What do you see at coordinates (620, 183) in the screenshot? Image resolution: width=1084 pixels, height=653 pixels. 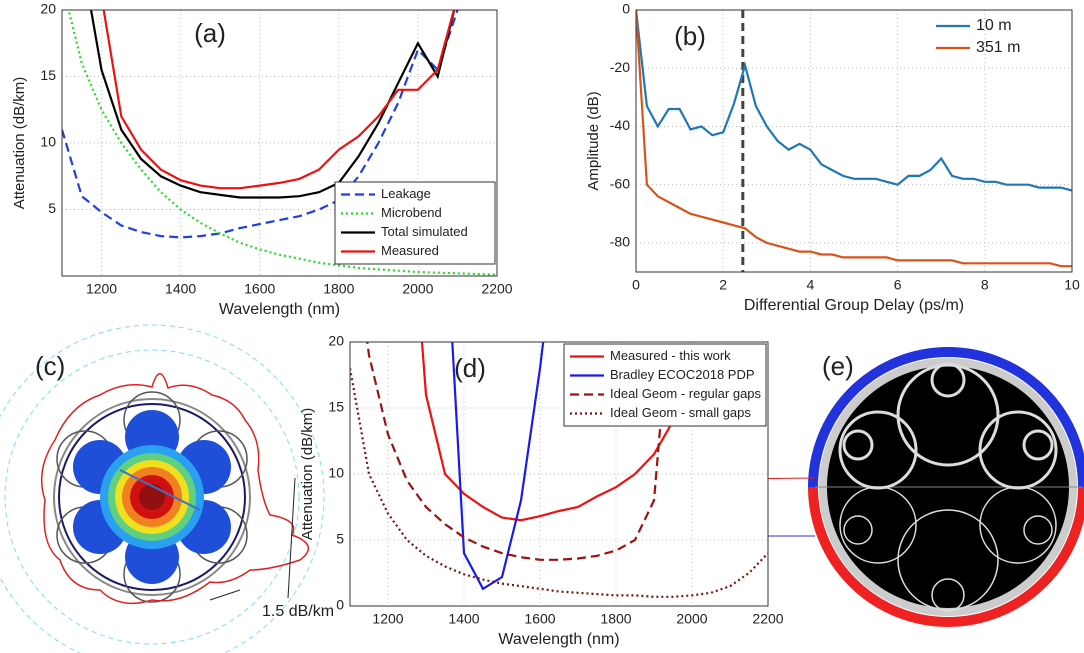 I see `y-tick-label: -60` at bounding box center [620, 183].